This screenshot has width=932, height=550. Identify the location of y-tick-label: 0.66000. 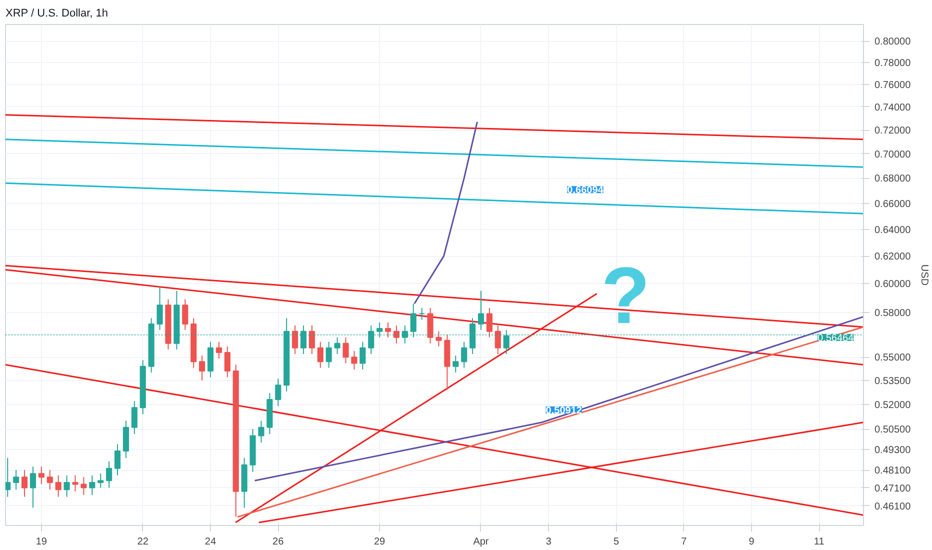
(893, 204).